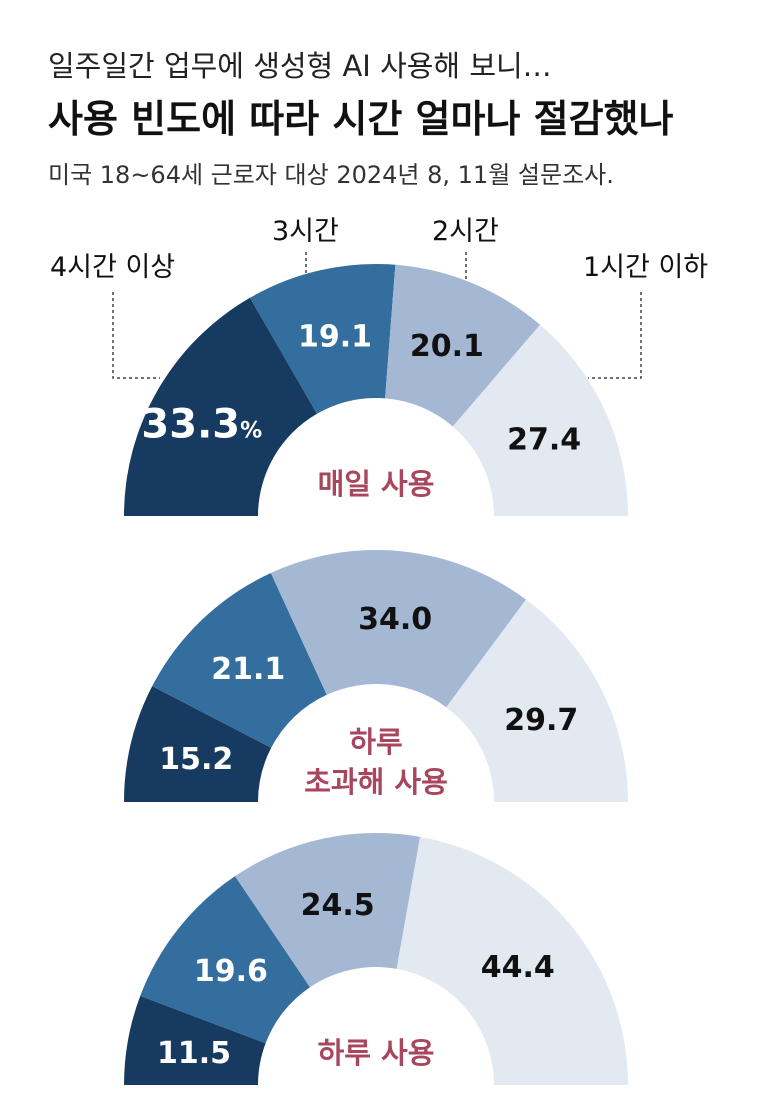 The image size is (780, 1116). What do you see at coordinates (395, 619) in the screenshot?
I see `value-label-2h-chart-2: 34.0` at bounding box center [395, 619].